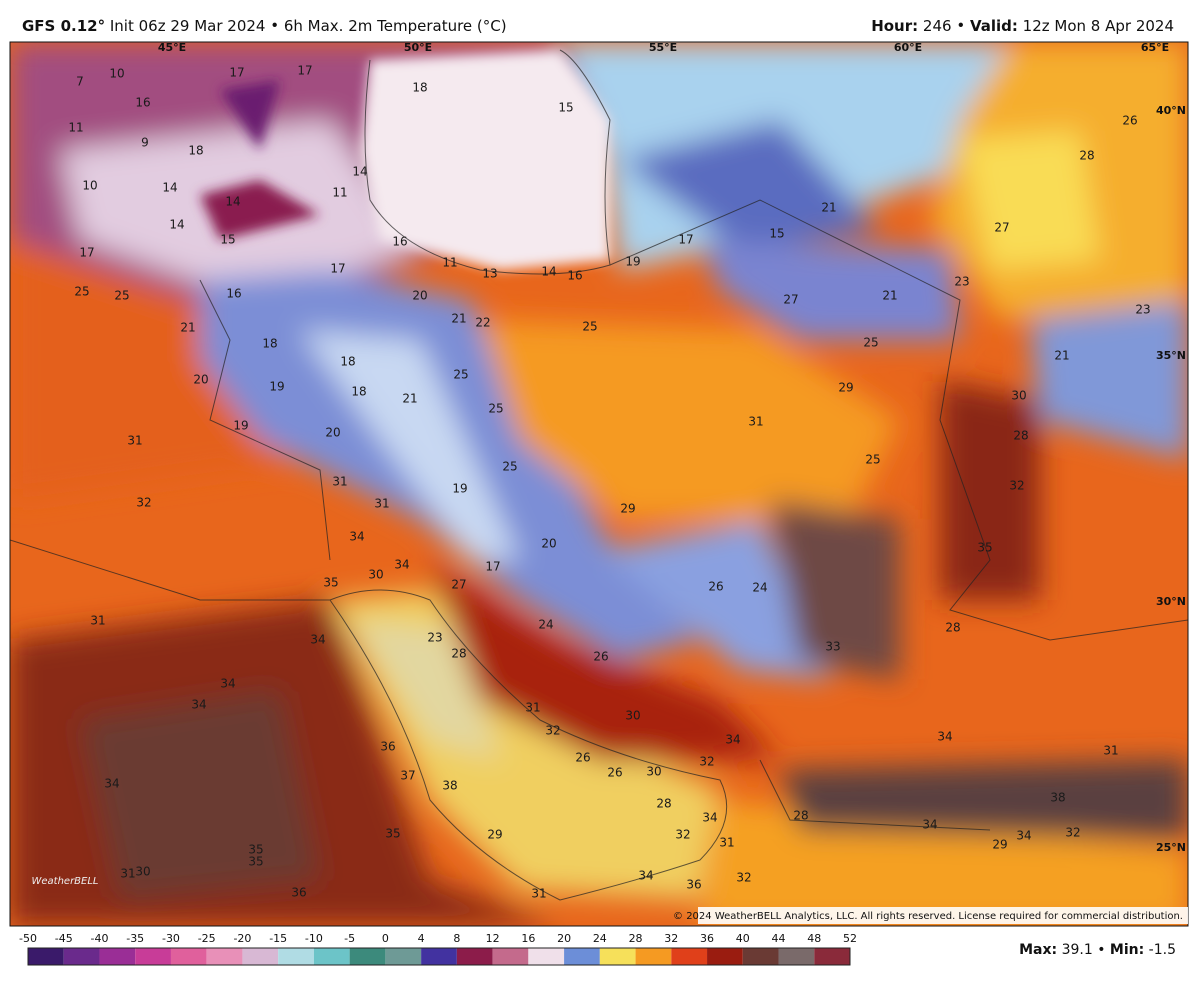 The height and width of the screenshot is (984, 1198). What do you see at coordinates (493, 938) in the screenshot?
I see `colorbar-tick-label: 12` at bounding box center [493, 938].